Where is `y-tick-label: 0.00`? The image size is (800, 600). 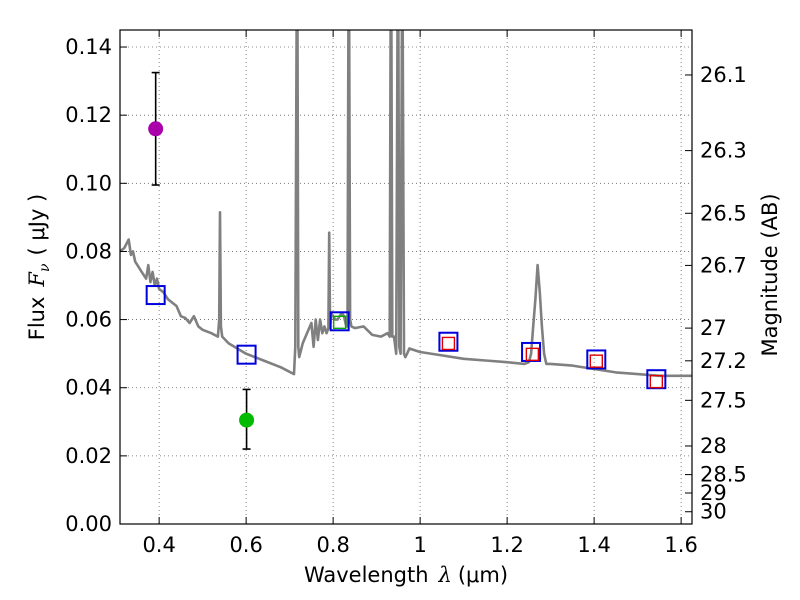 y-tick-label: 0.00 is located at coordinates (88, 524).